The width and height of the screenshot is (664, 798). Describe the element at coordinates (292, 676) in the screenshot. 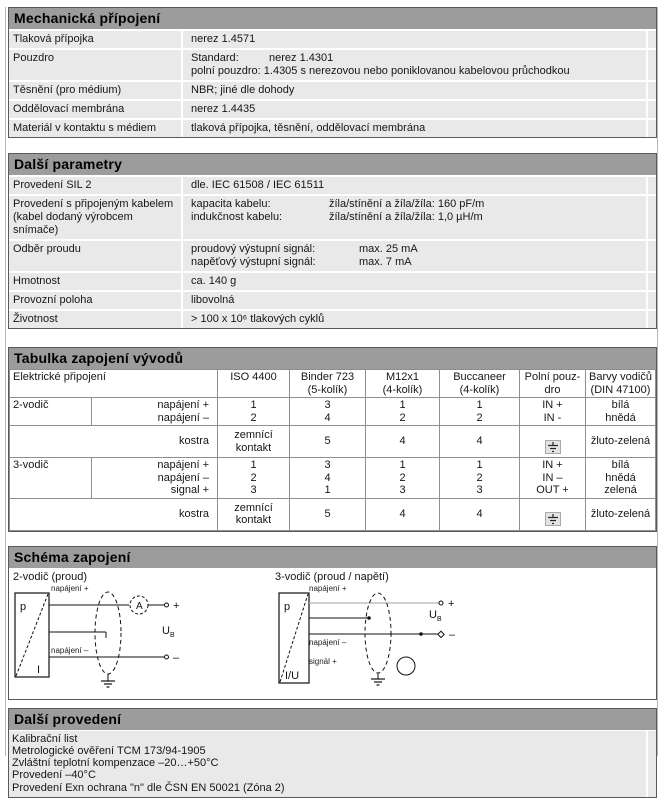

I see `output-label: I/U` at that location.